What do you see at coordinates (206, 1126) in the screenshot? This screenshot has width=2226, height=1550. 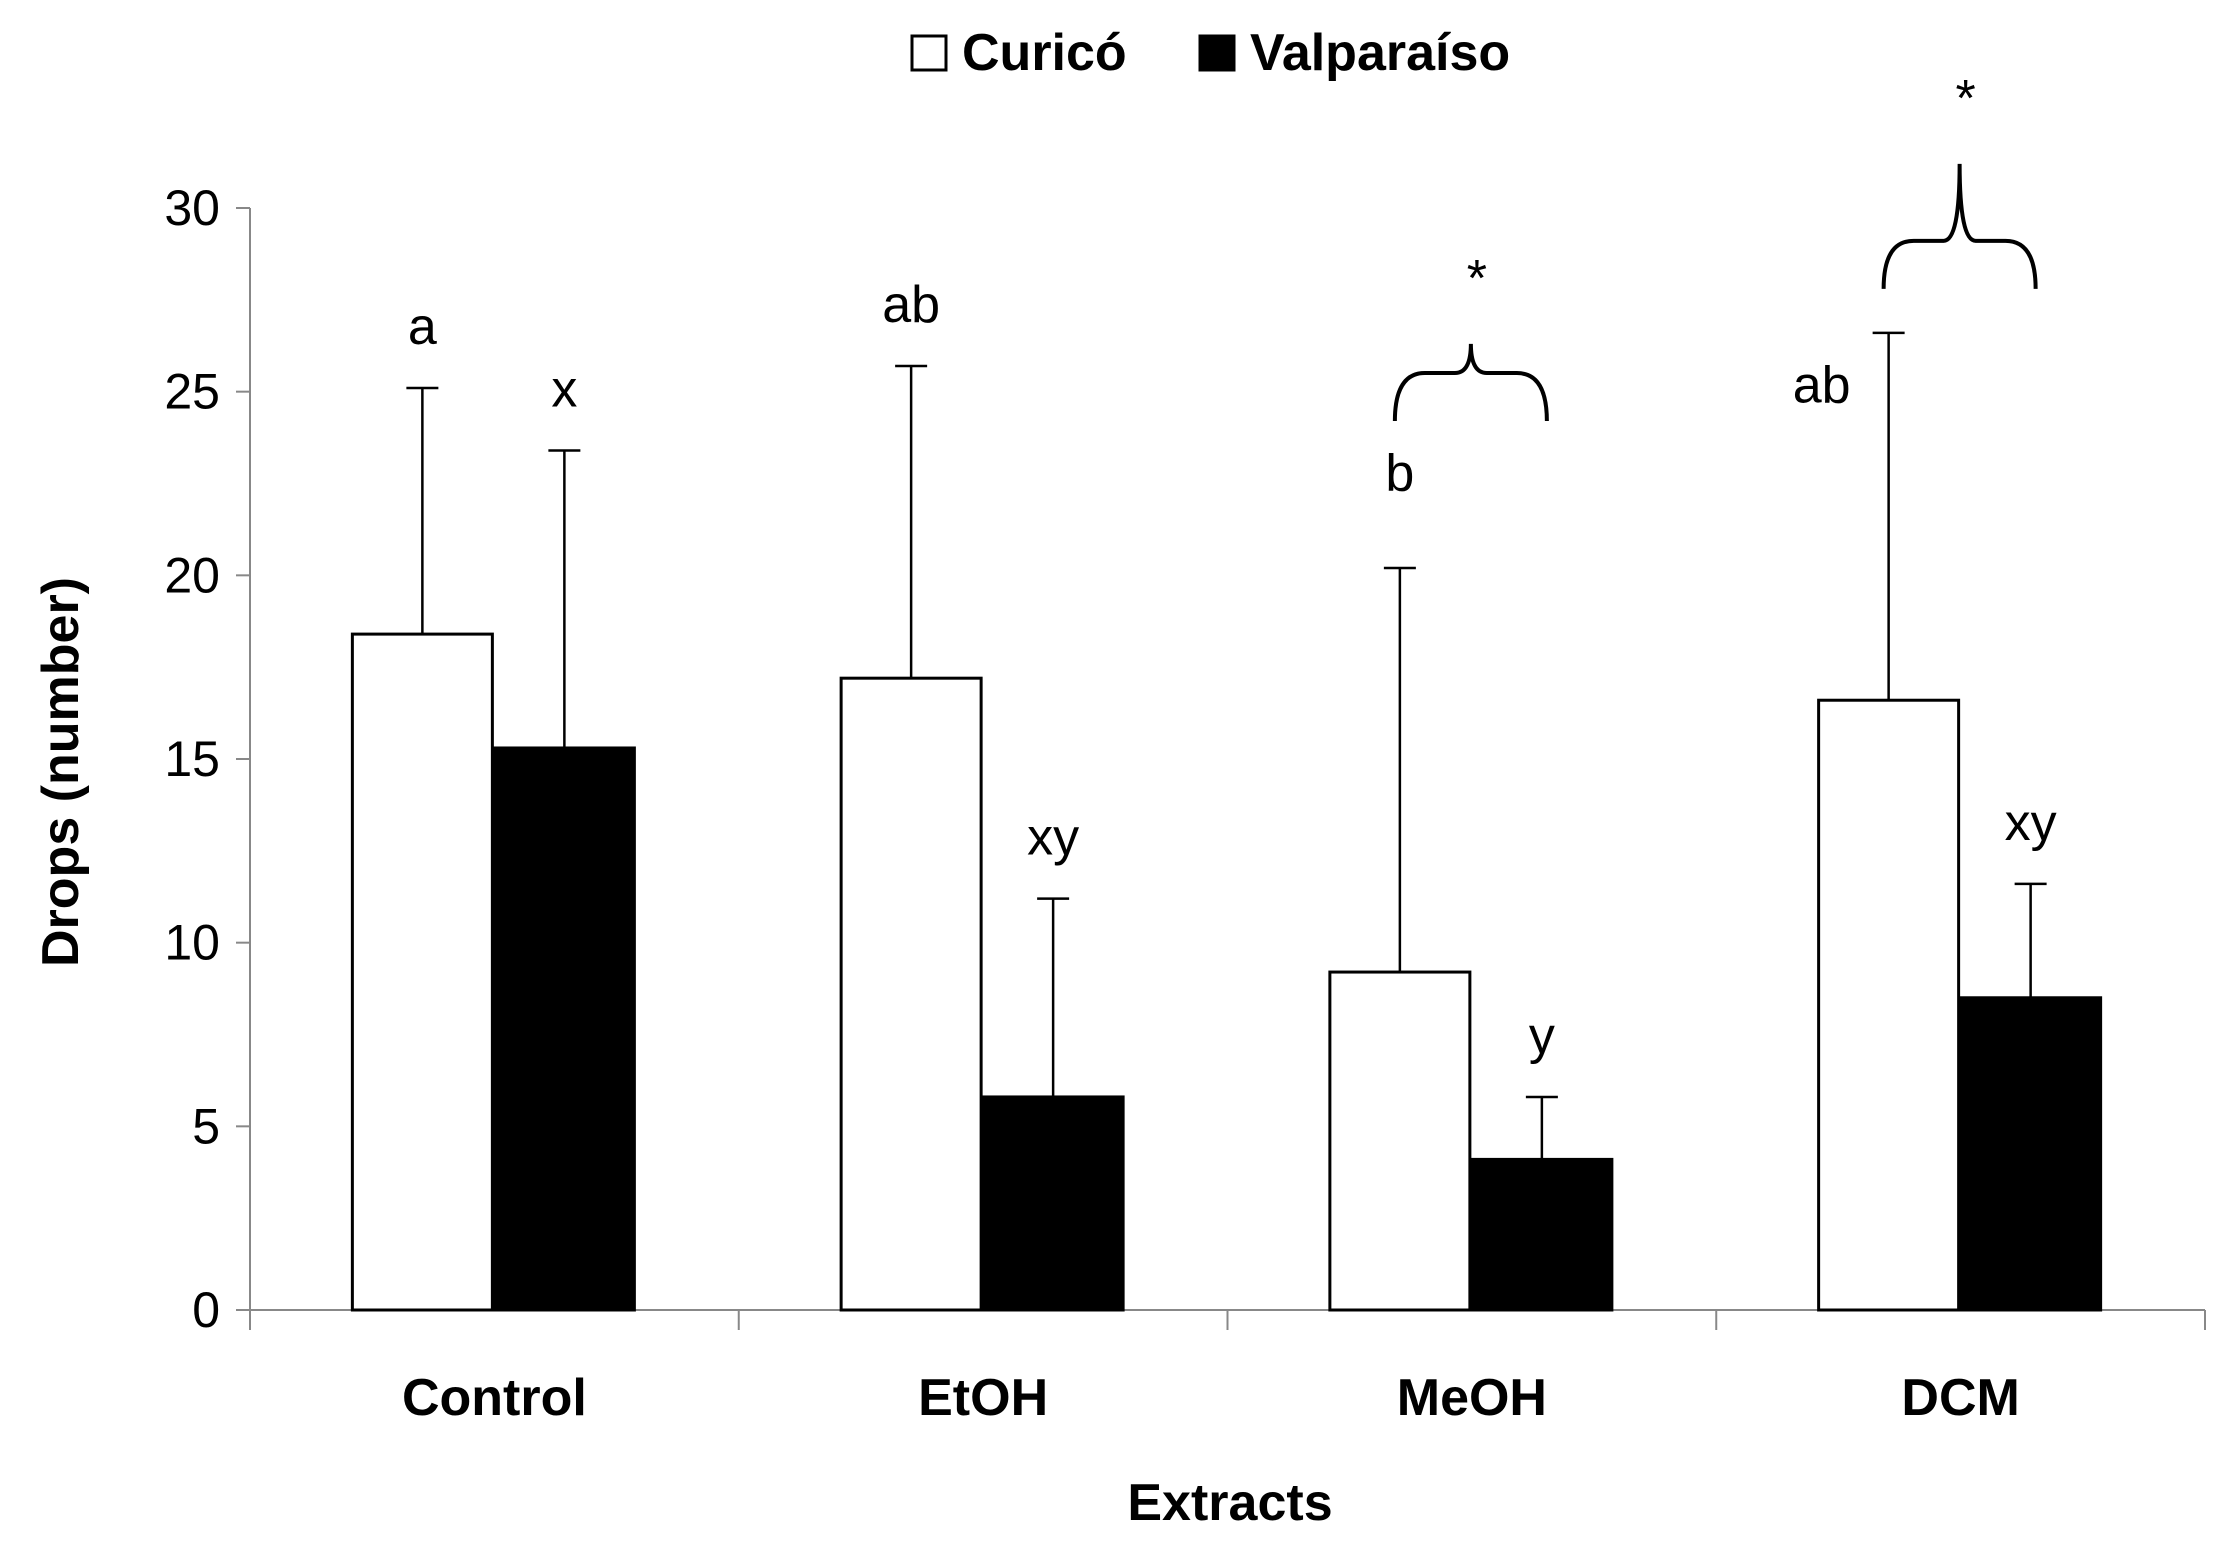 I see `y-tick-label: 5` at bounding box center [206, 1126].